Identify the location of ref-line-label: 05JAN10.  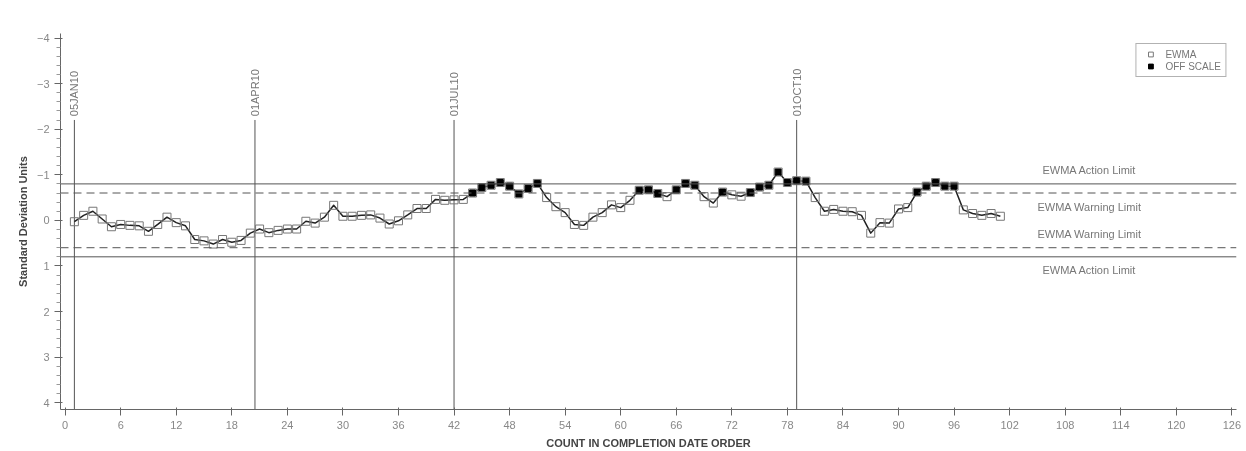
(74, 93).